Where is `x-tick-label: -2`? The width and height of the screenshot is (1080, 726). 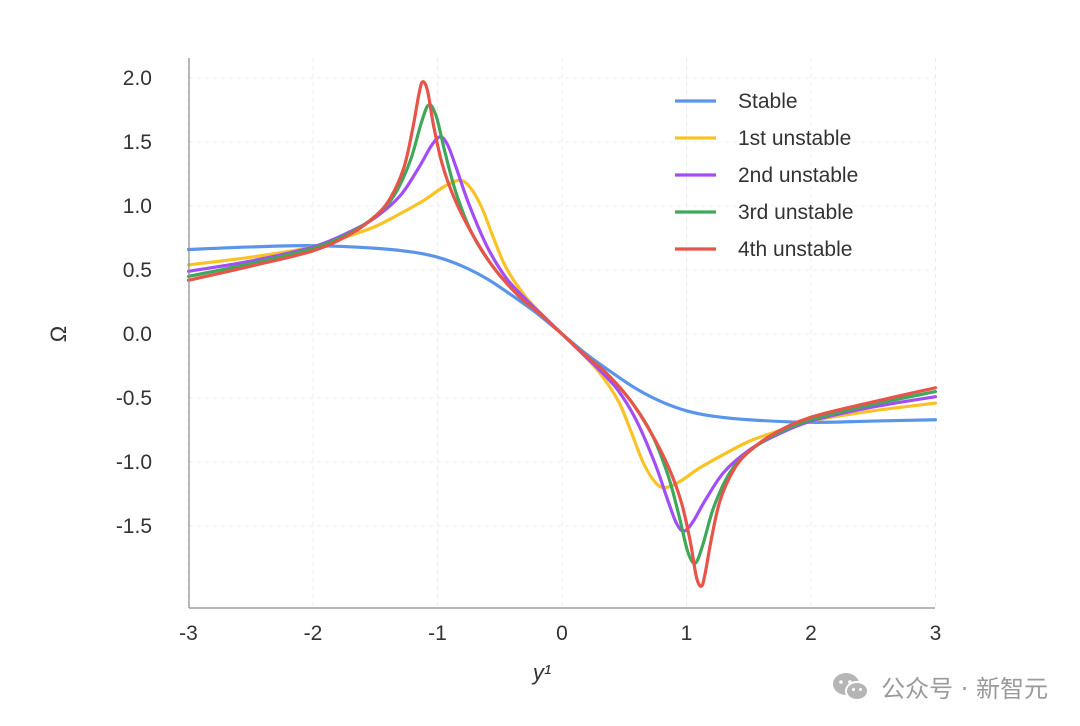
x-tick-label: -2 is located at coordinates (313, 633).